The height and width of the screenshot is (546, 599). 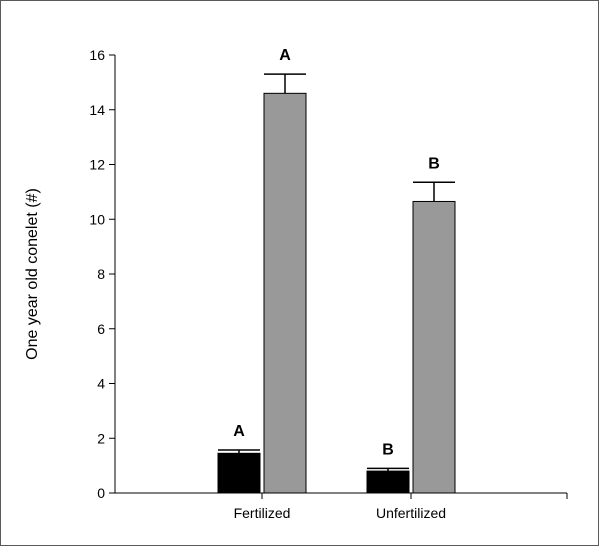 What do you see at coordinates (97, 55) in the screenshot?
I see `y-tick-label: 16` at bounding box center [97, 55].